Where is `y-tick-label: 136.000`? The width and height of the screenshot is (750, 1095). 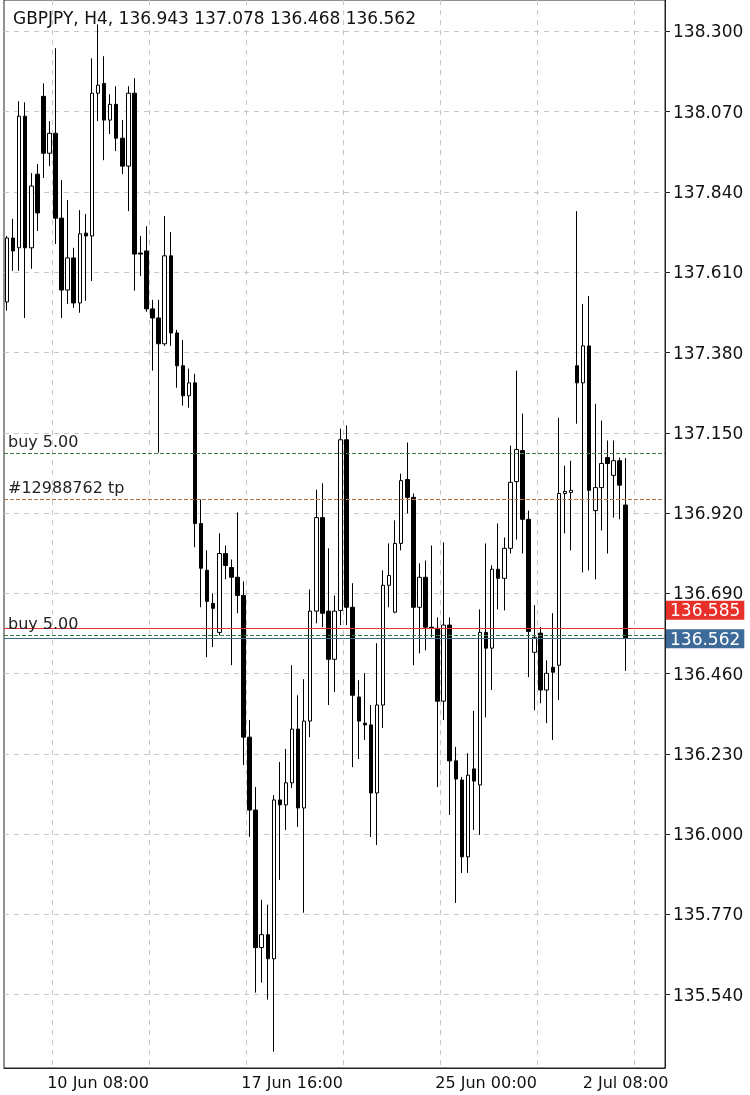 y-tick-label: 136.000 is located at coordinates (708, 834).